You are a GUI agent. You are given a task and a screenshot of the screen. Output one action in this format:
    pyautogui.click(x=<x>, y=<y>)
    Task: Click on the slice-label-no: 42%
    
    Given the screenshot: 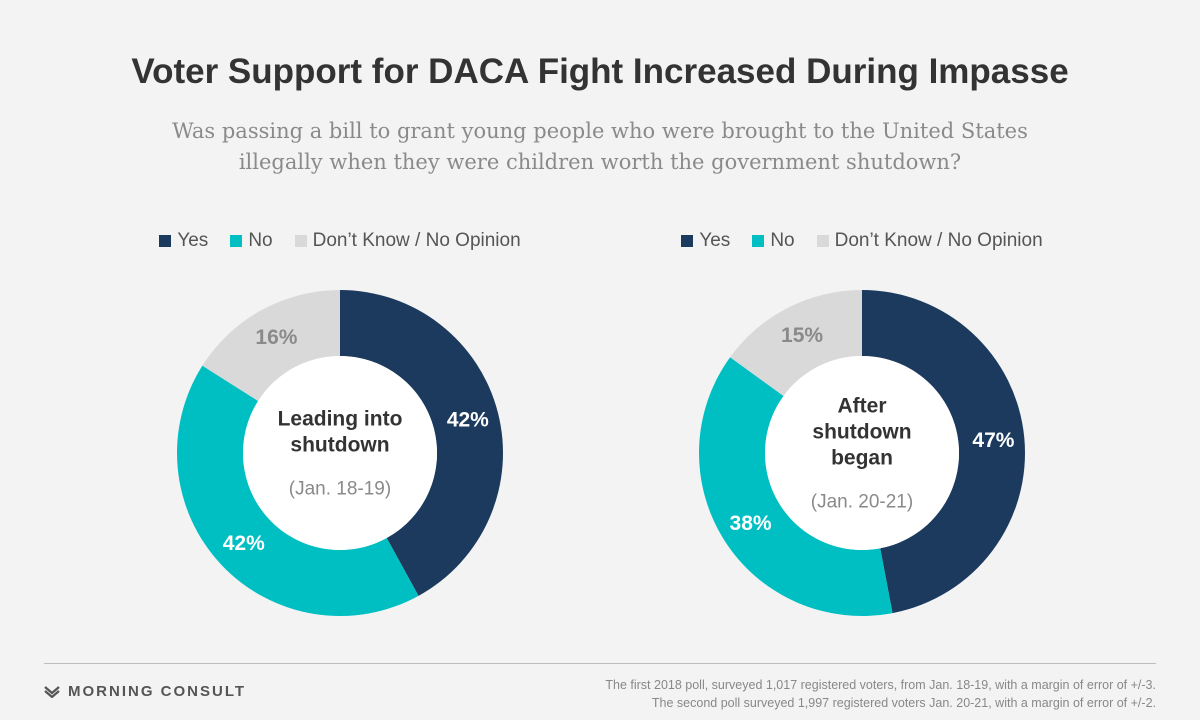 What is the action you would take?
    pyautogui.click(x=244, y=543)
    